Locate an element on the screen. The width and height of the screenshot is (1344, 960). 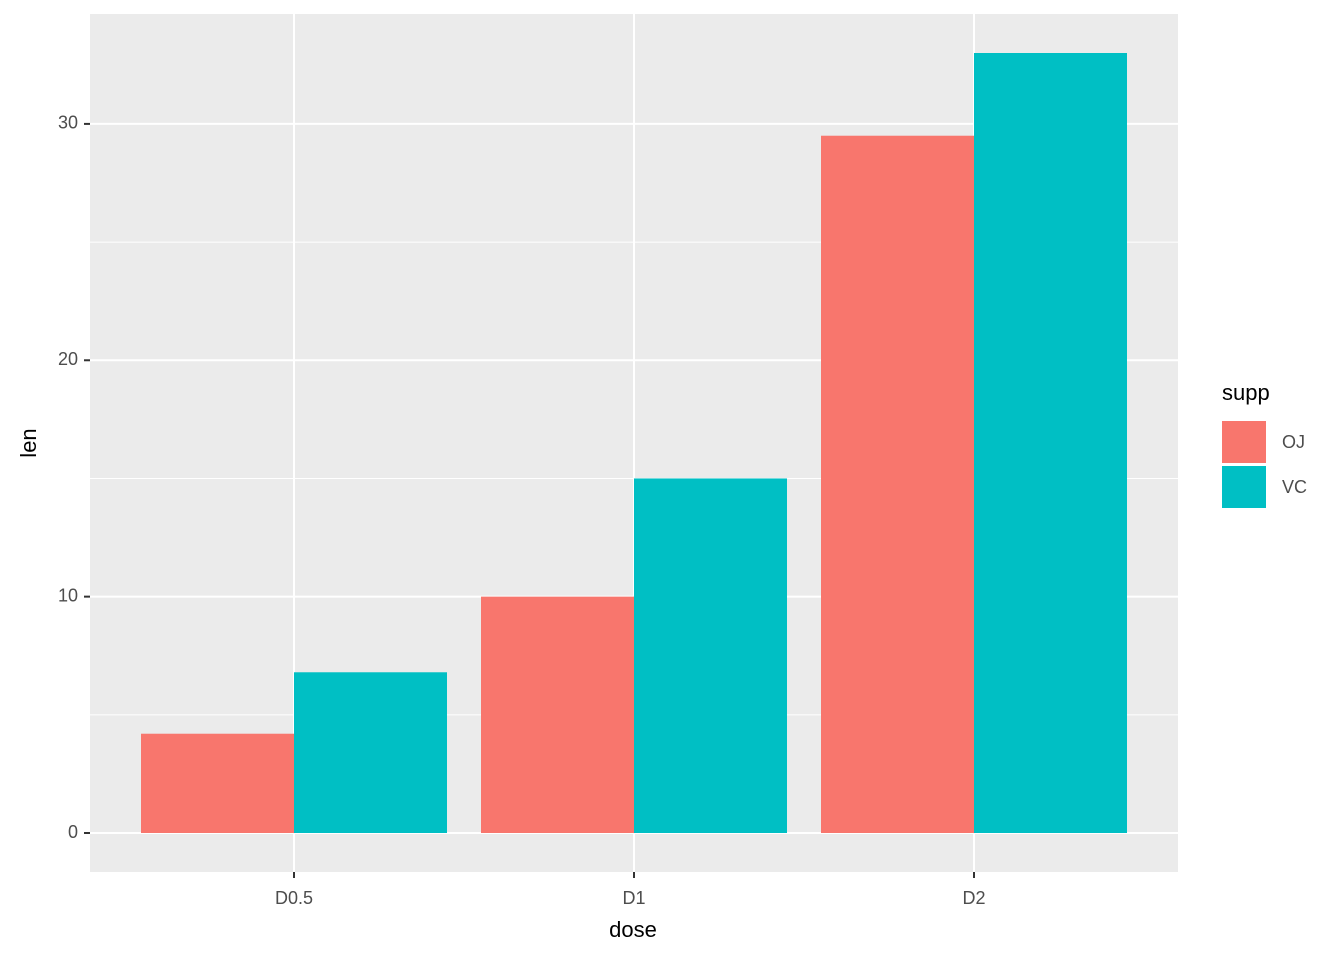
x-tick-label: D2 is located at coordinates (973, 898).